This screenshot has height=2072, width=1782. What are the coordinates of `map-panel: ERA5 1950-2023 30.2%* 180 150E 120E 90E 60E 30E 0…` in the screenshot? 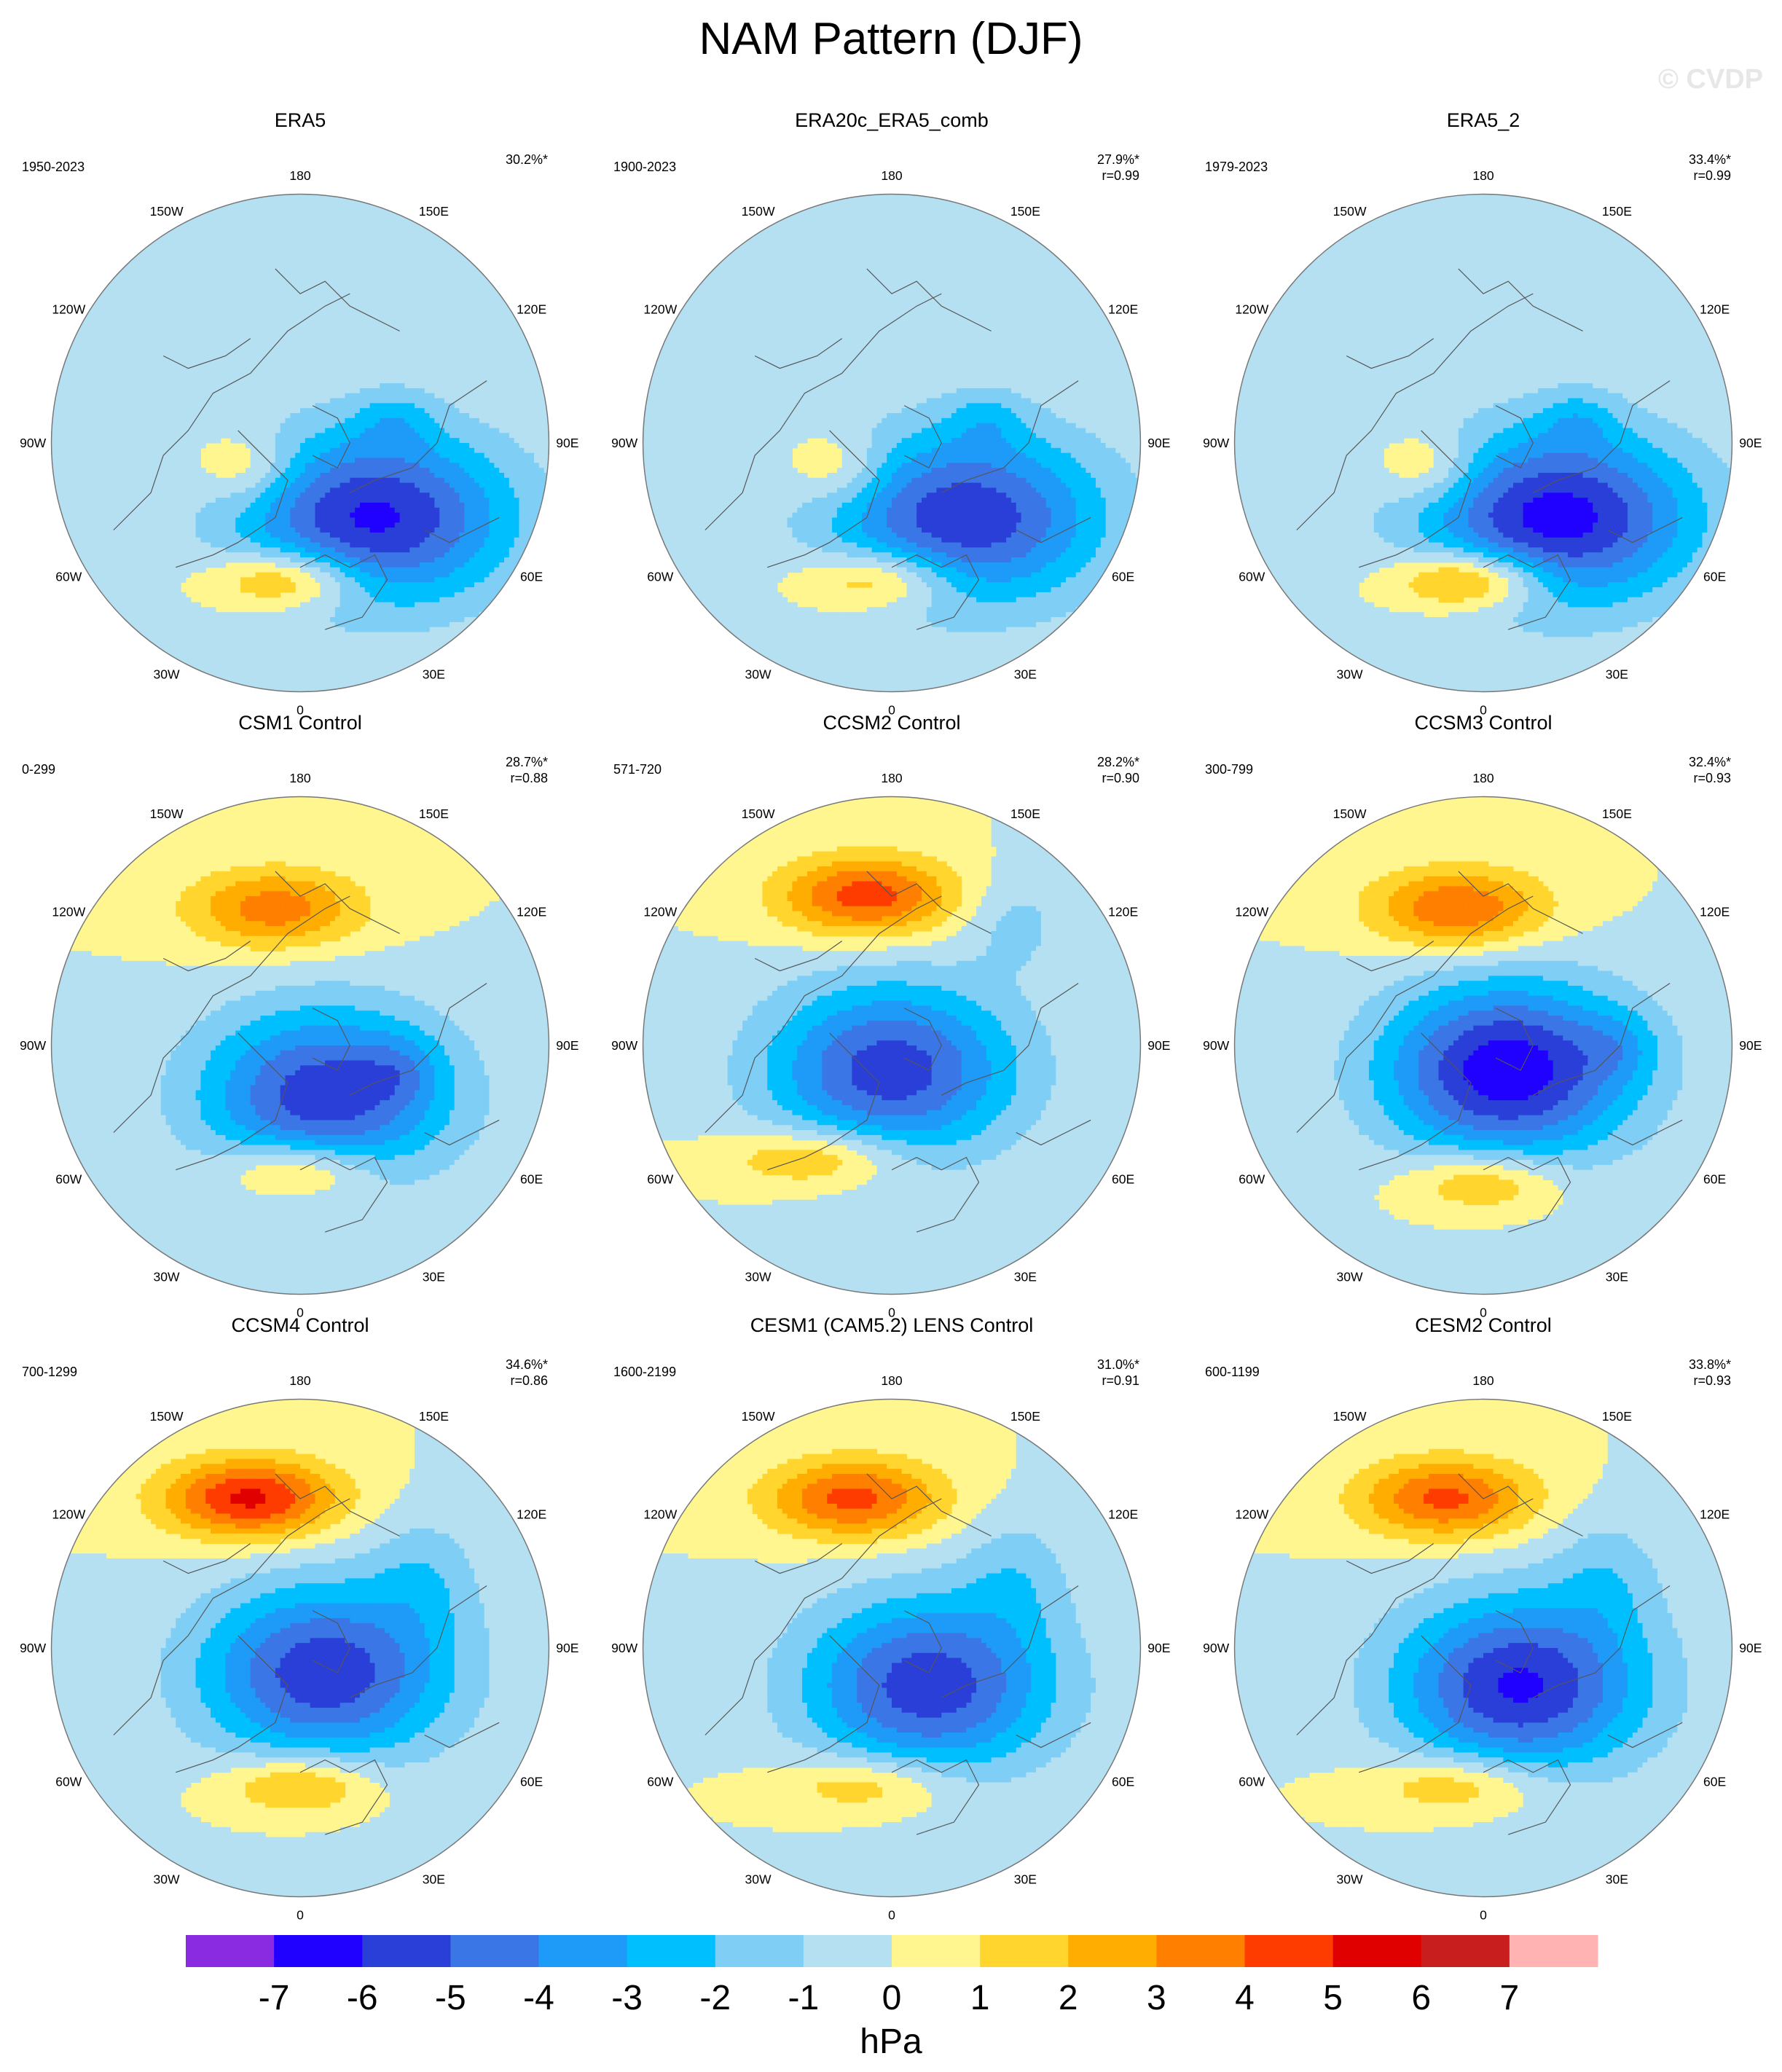 It's located at (300, 407).